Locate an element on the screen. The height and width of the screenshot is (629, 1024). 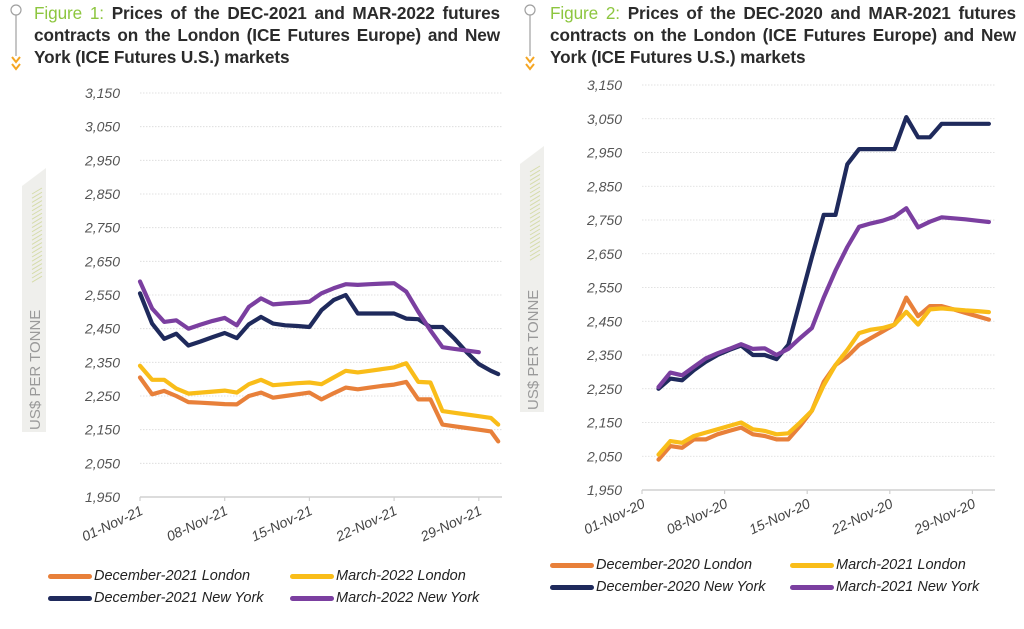
x-tick-label: 08-Nov-20 is located at coordinates (697, 516).